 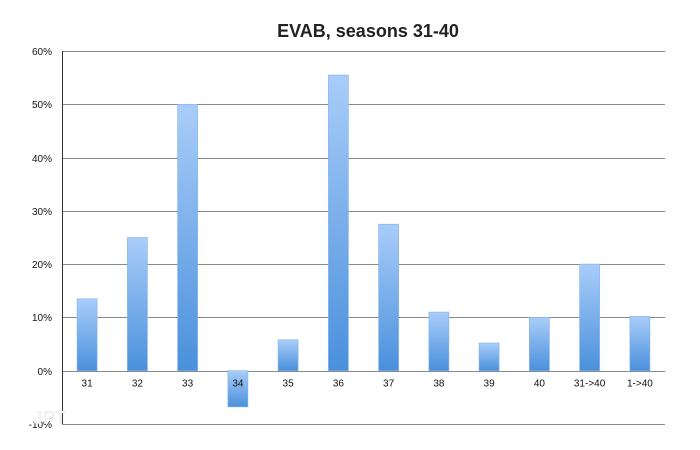 I want to click on x-tick-label: 32, so click(x=138, y=384).